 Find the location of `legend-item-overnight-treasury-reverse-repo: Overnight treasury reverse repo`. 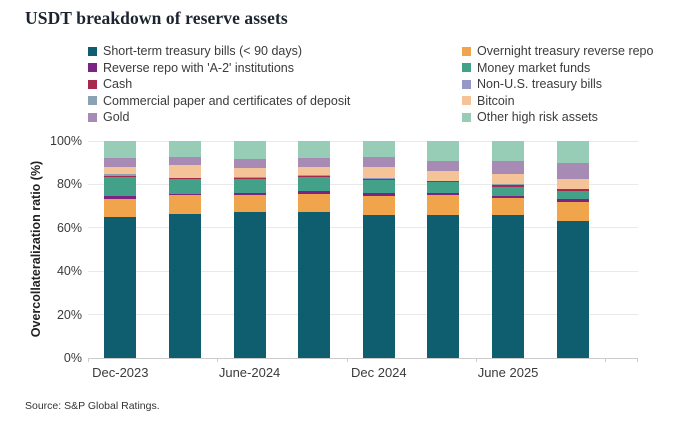

legend-item-overnight-treasury-reverse-repo: Overnight treasury reverse repo is located at coordinates (565, 51).